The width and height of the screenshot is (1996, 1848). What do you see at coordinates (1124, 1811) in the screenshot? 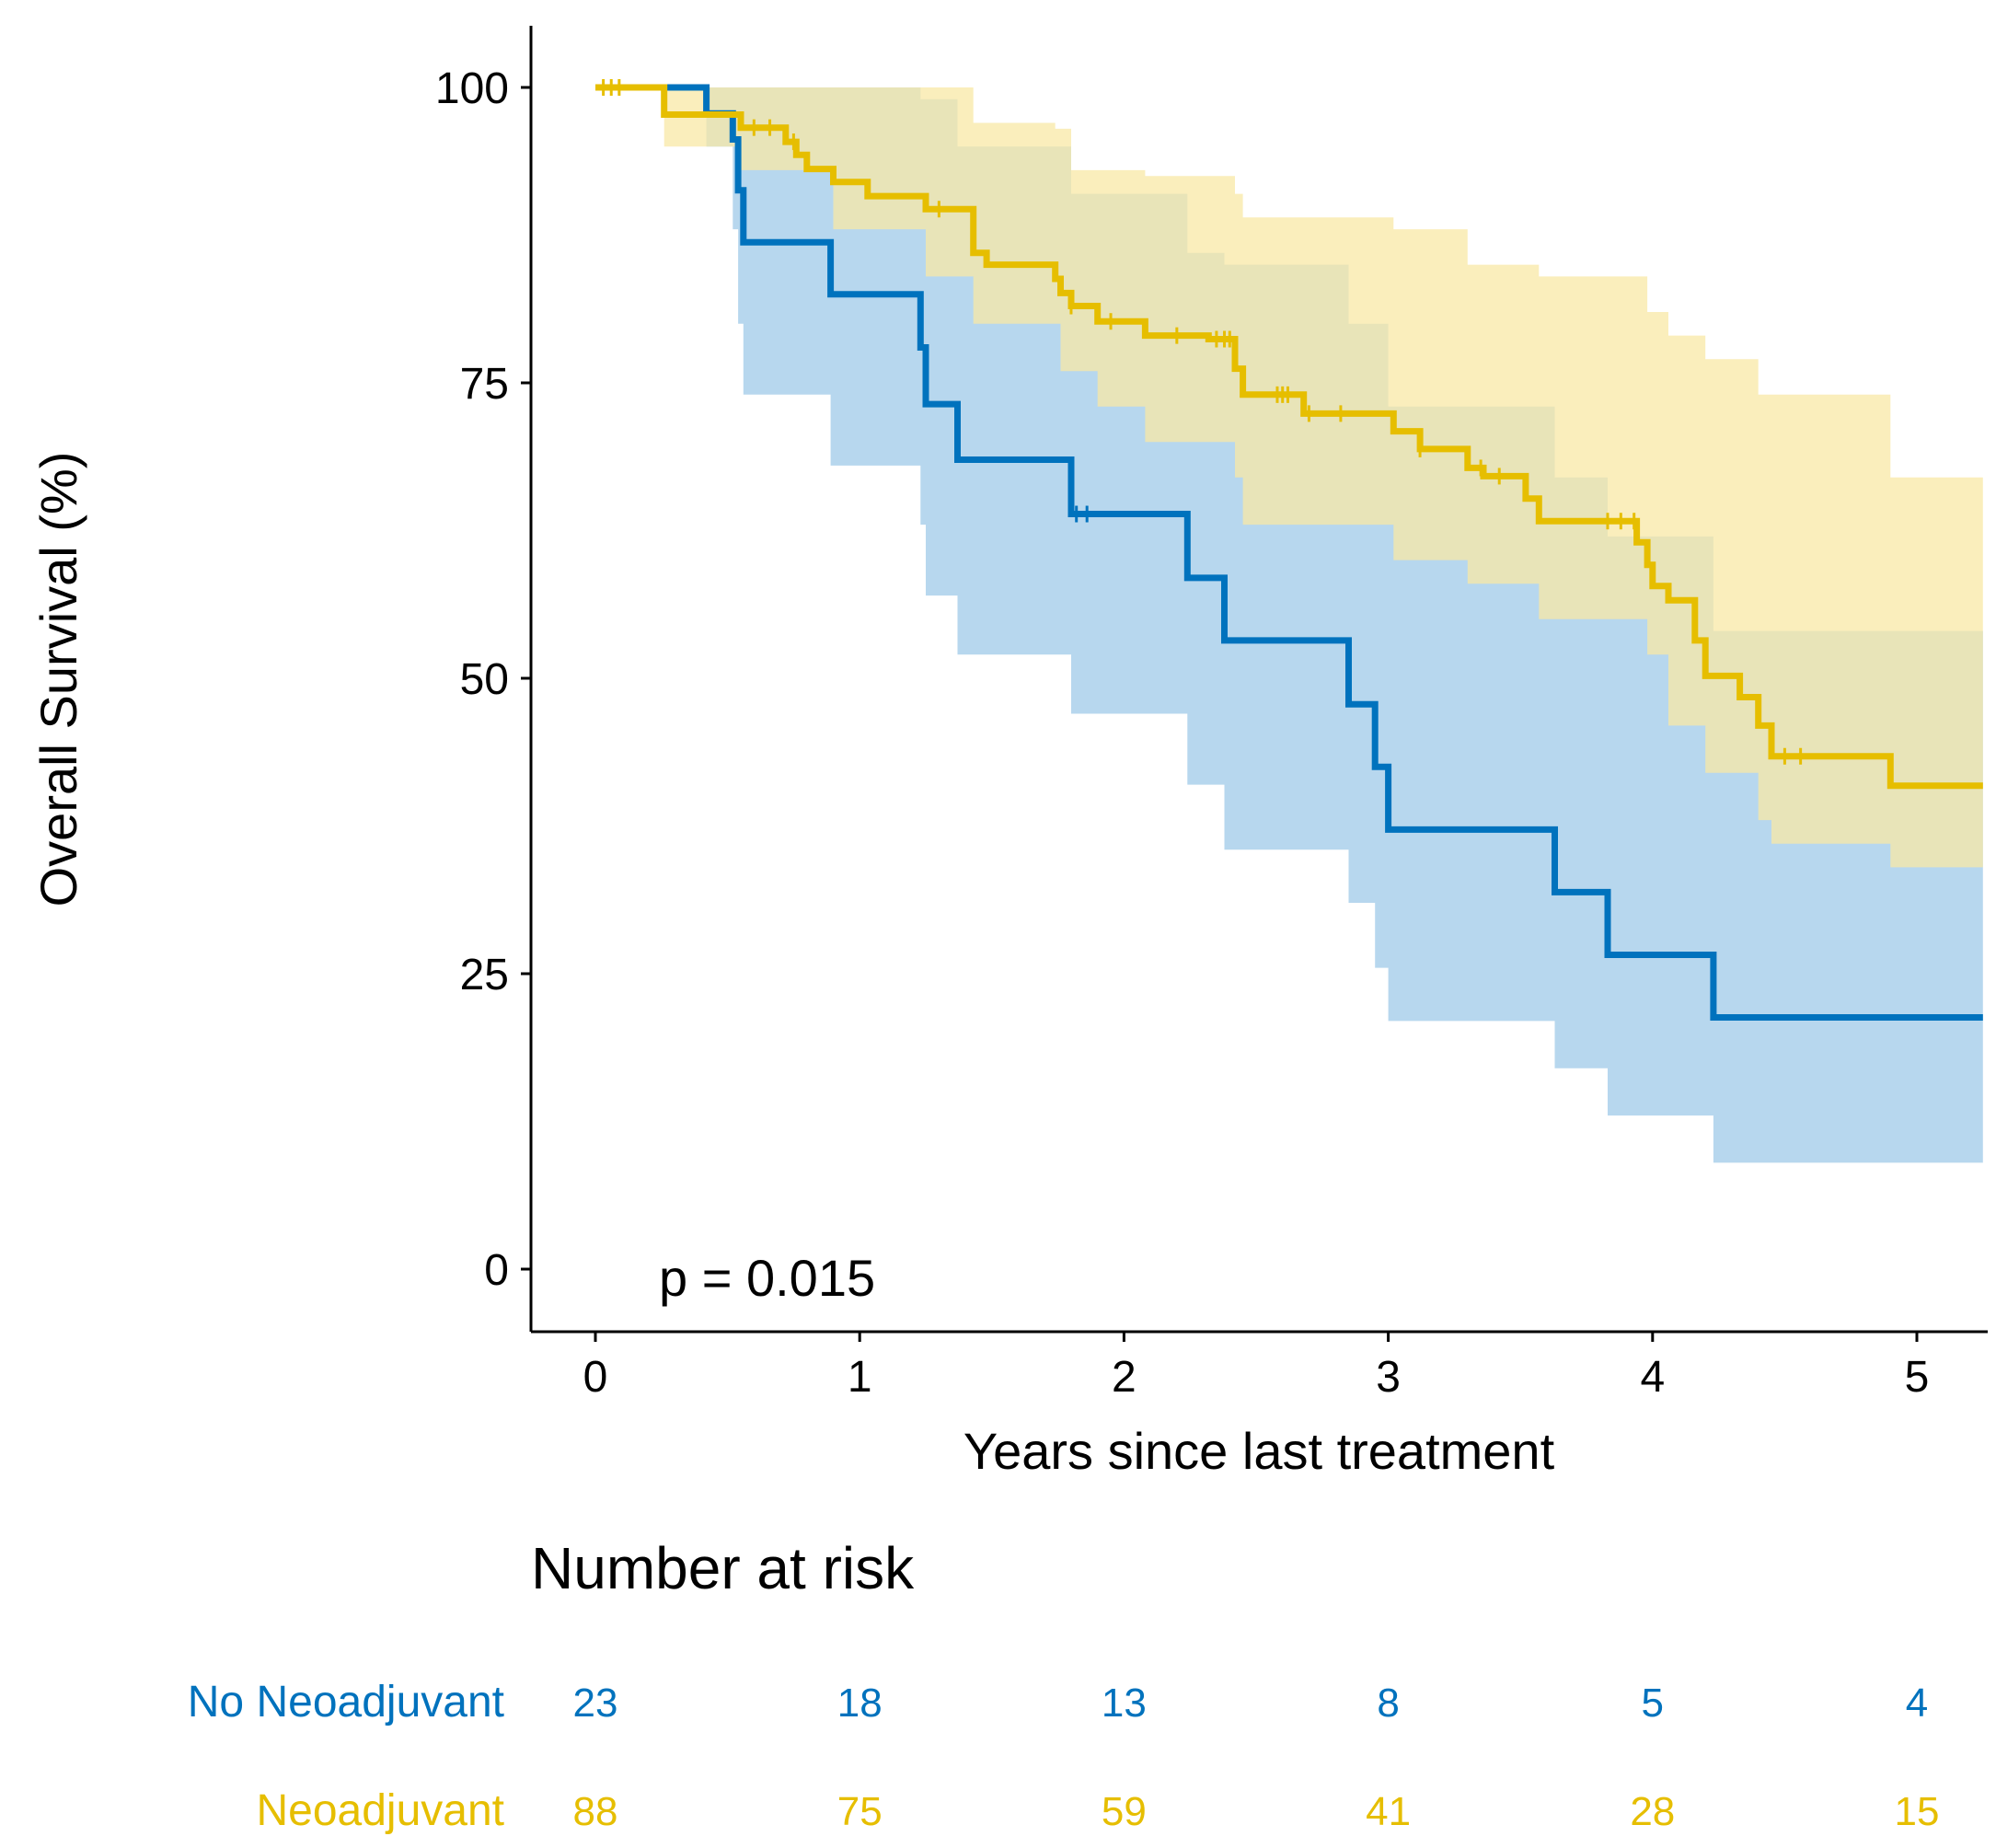
I see `risk-value: 59` at bounding box center [1124, 1811].